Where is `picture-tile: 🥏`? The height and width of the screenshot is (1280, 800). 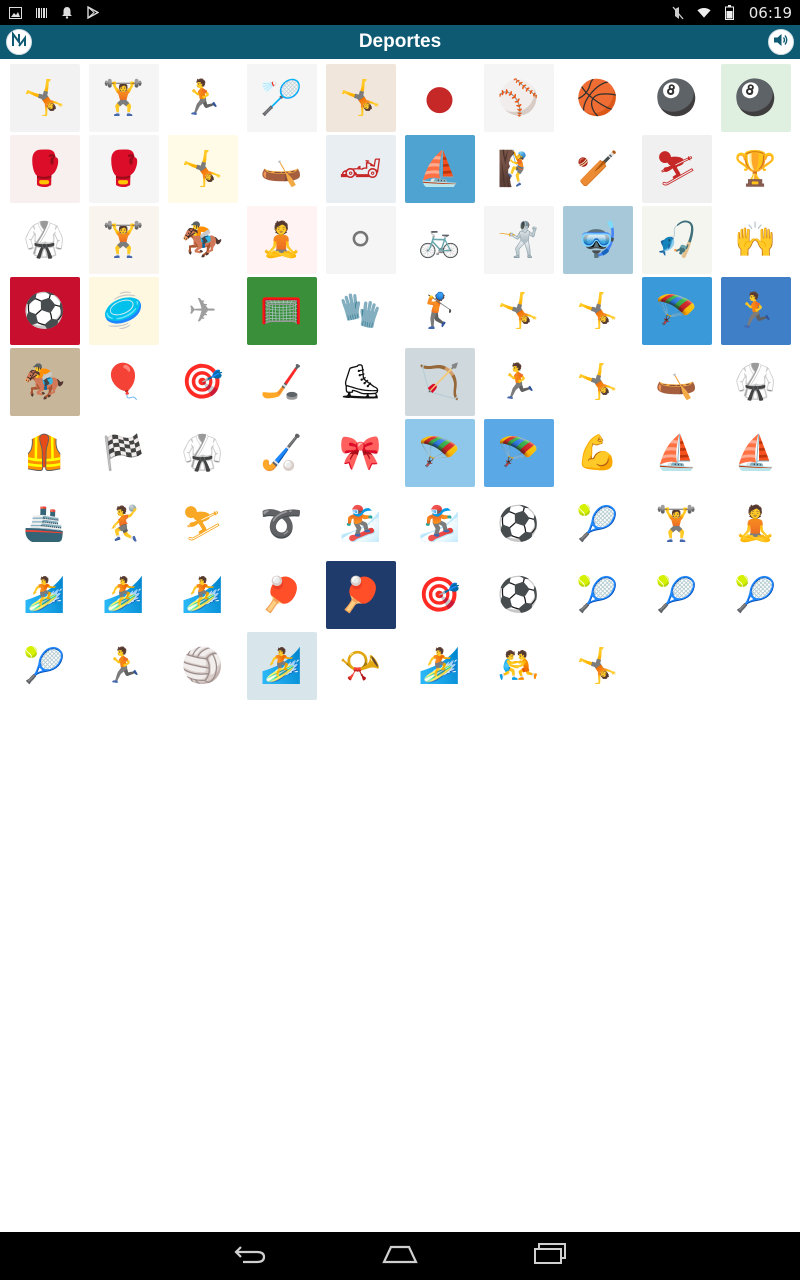
picture-tile: 🥏 is located at coordinates (123, 310).